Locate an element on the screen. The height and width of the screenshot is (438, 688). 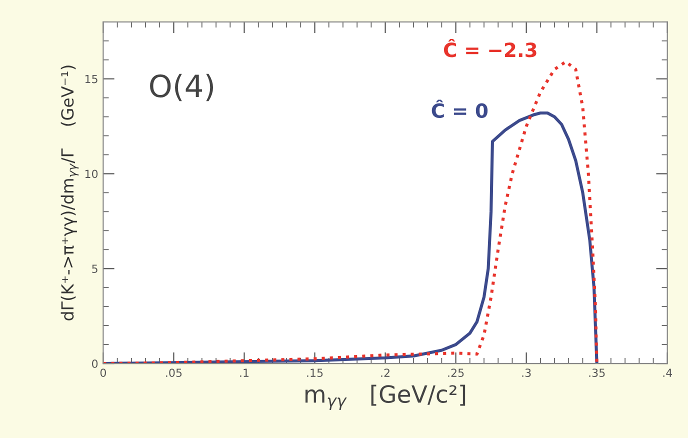
x-tick-label: .15 is located at coordinates (315, 372).